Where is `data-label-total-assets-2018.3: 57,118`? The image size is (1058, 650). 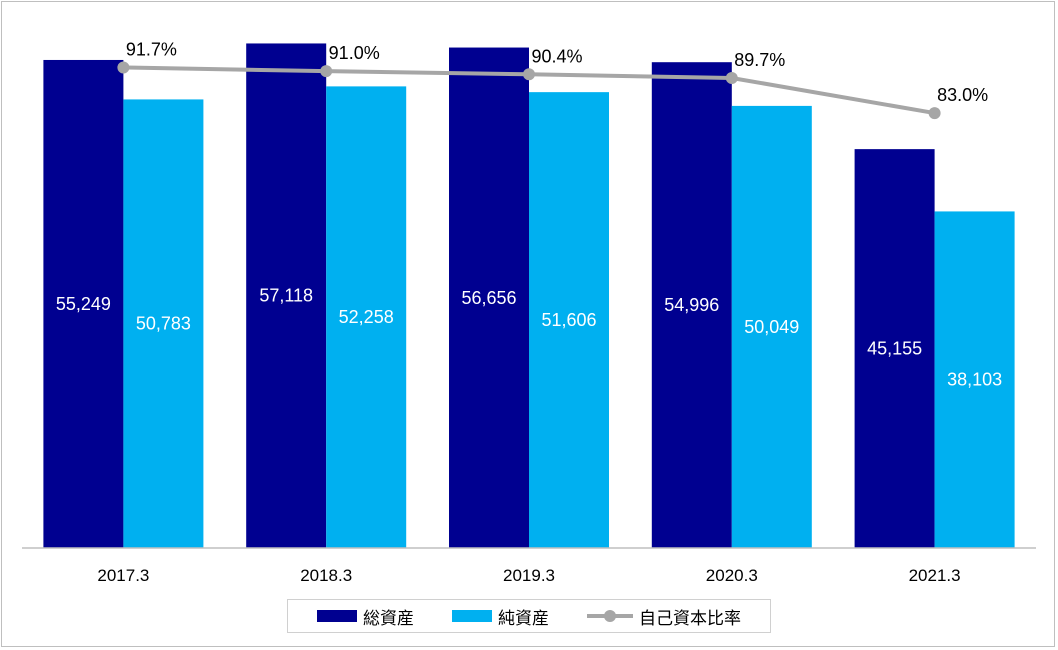 data-label-total-assets-2018.3: 57,118 is located at coordinates (286, 296).